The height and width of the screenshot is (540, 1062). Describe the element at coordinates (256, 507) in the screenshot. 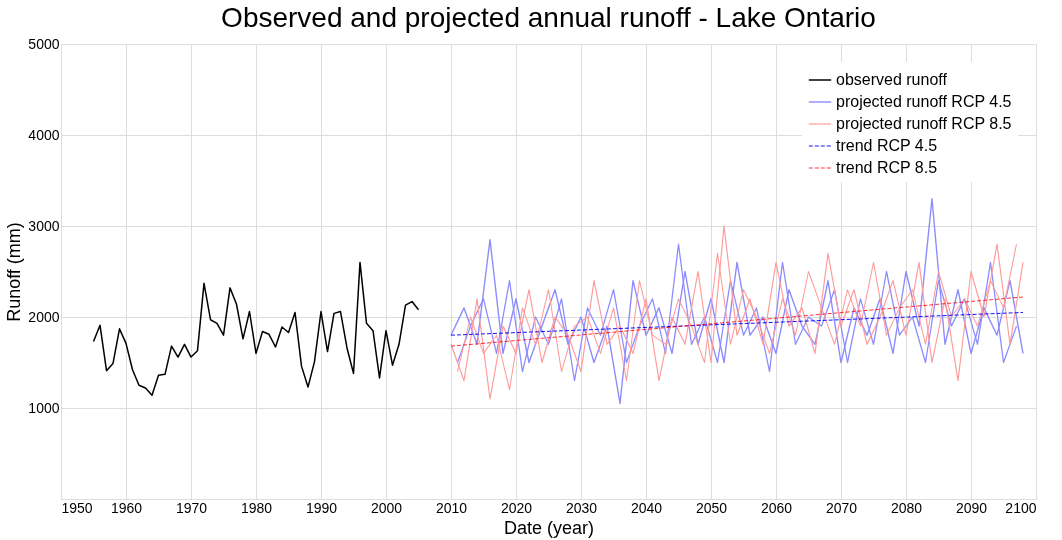

I see `x-tick-label: 1980` at that location.